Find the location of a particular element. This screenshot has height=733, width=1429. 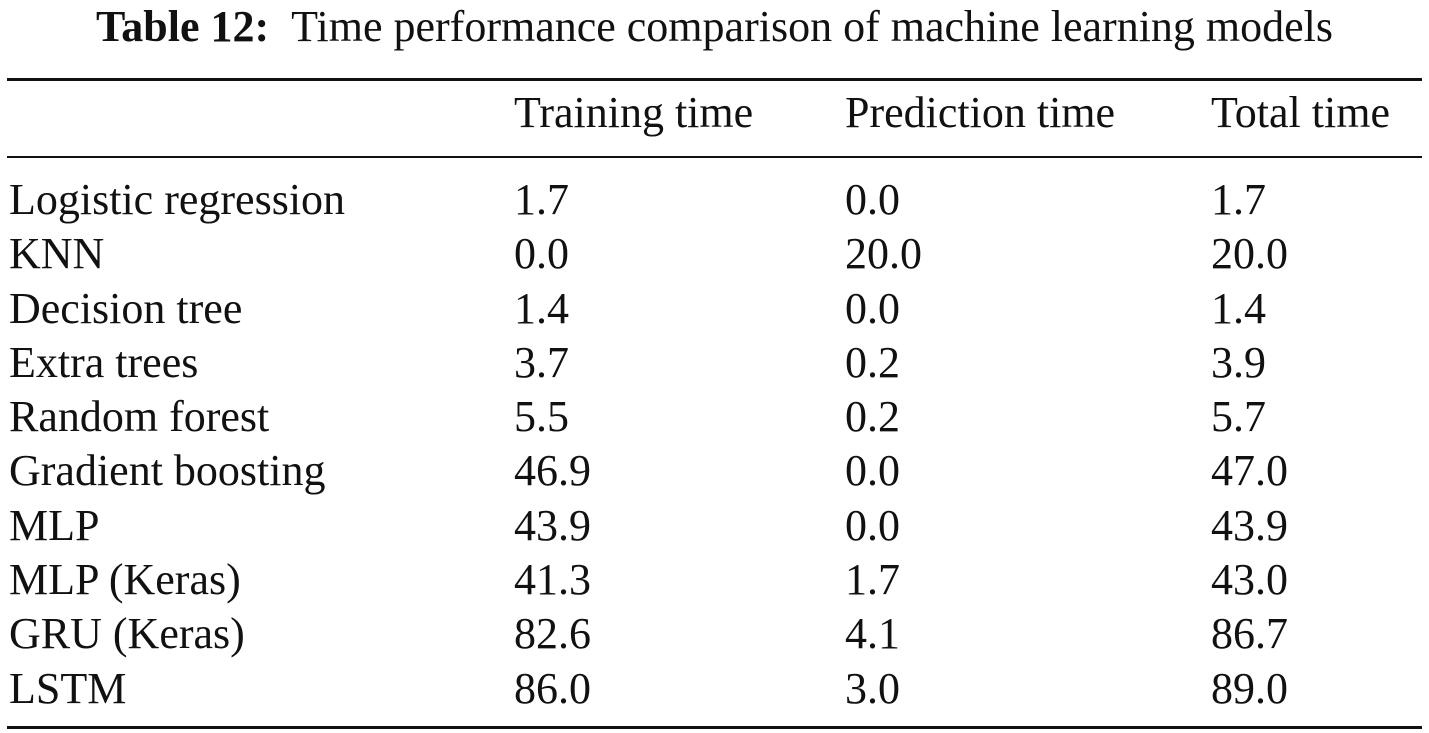

row-model-name: Extra trees is located at coordinates (104, 362).